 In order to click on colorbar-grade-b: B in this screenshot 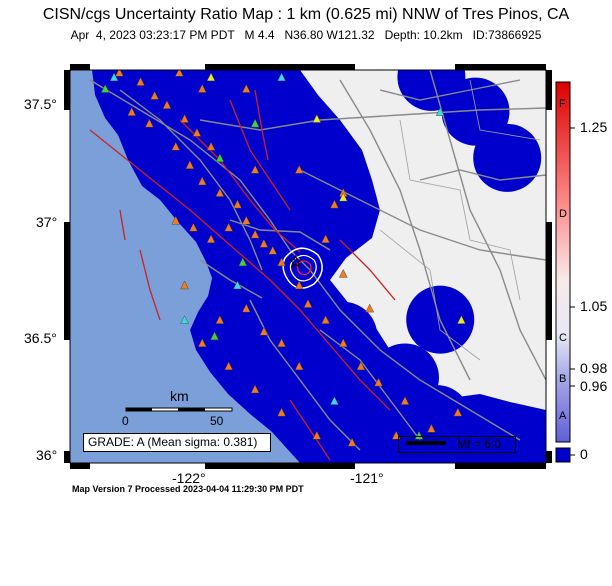, I will do `click(563, 379)`.